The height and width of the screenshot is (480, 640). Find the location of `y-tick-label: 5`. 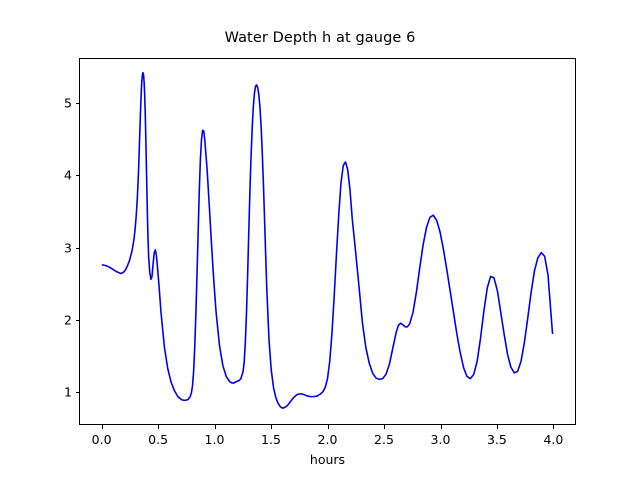

y-tick-label: 5 is located at coordinates (68, 103).